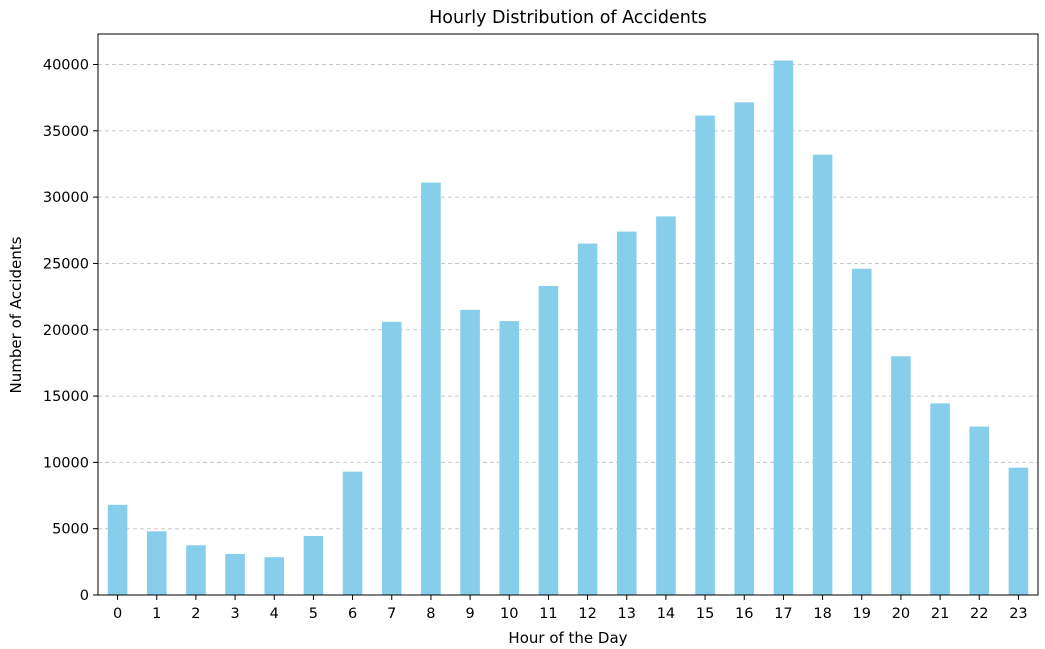 The height and width of the screenshot is (649, 1045). Describe the element at coordinates (822, 614) in the screenshot. I see `x-tick-label-18: 18` at that location.